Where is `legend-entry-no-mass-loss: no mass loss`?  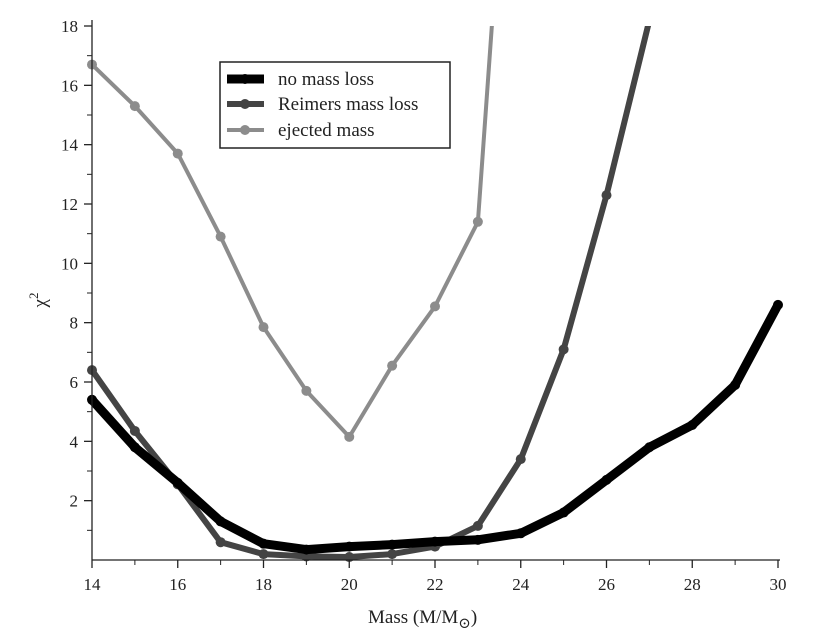 legend-entry-no-mass-loss: no mass loss is located at coordinates (300, 79).